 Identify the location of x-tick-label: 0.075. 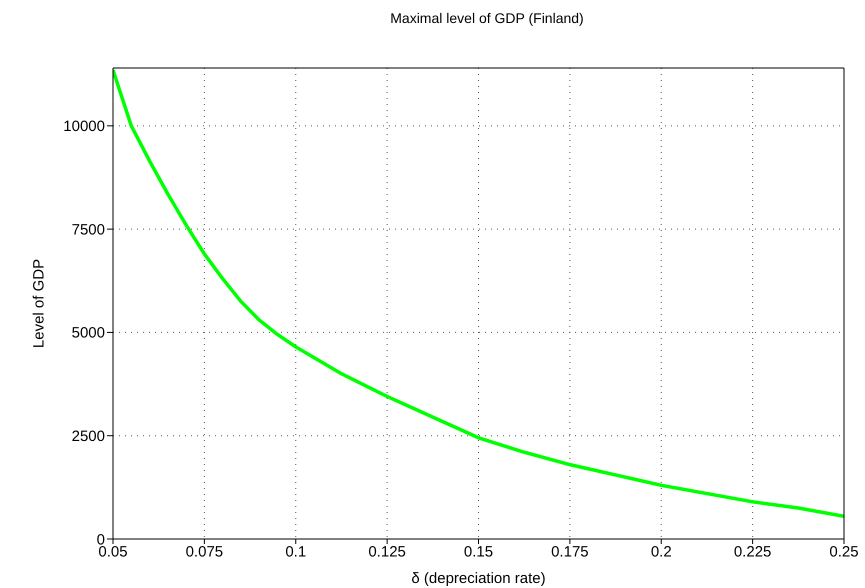
(205, 552).